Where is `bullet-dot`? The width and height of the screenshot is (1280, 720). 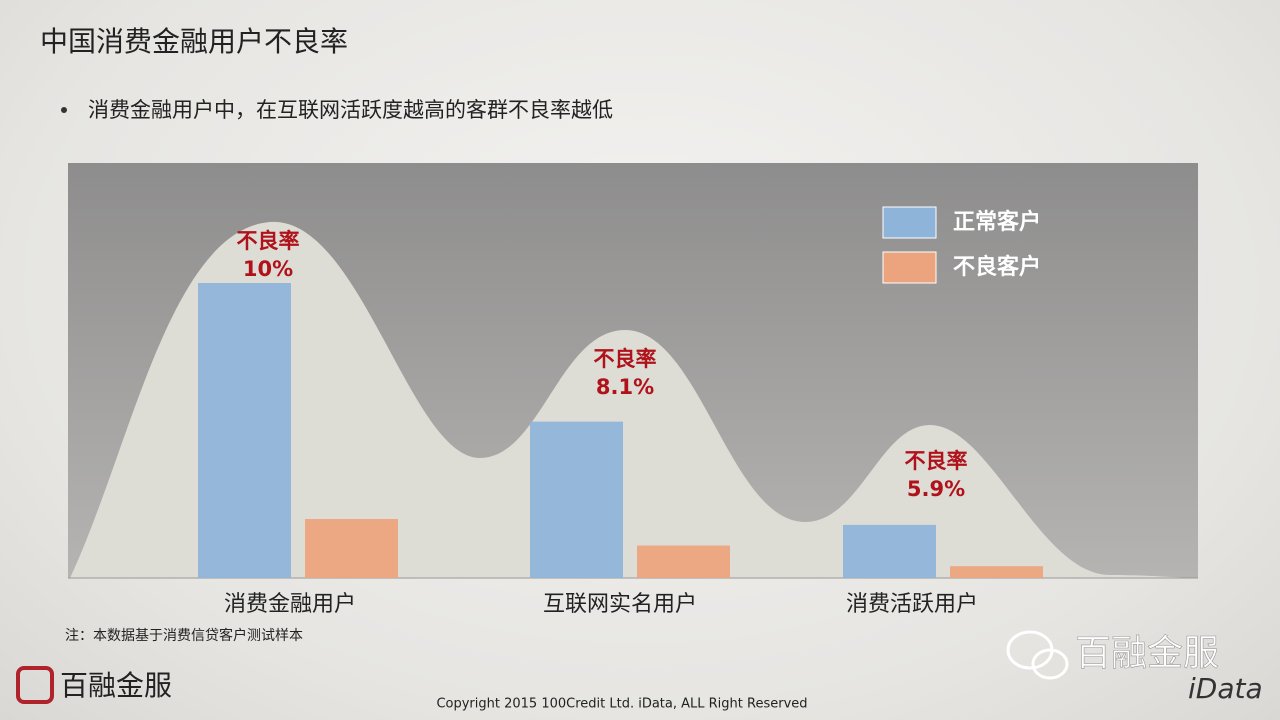 bullet-dot is located at coordinates (64, 110).